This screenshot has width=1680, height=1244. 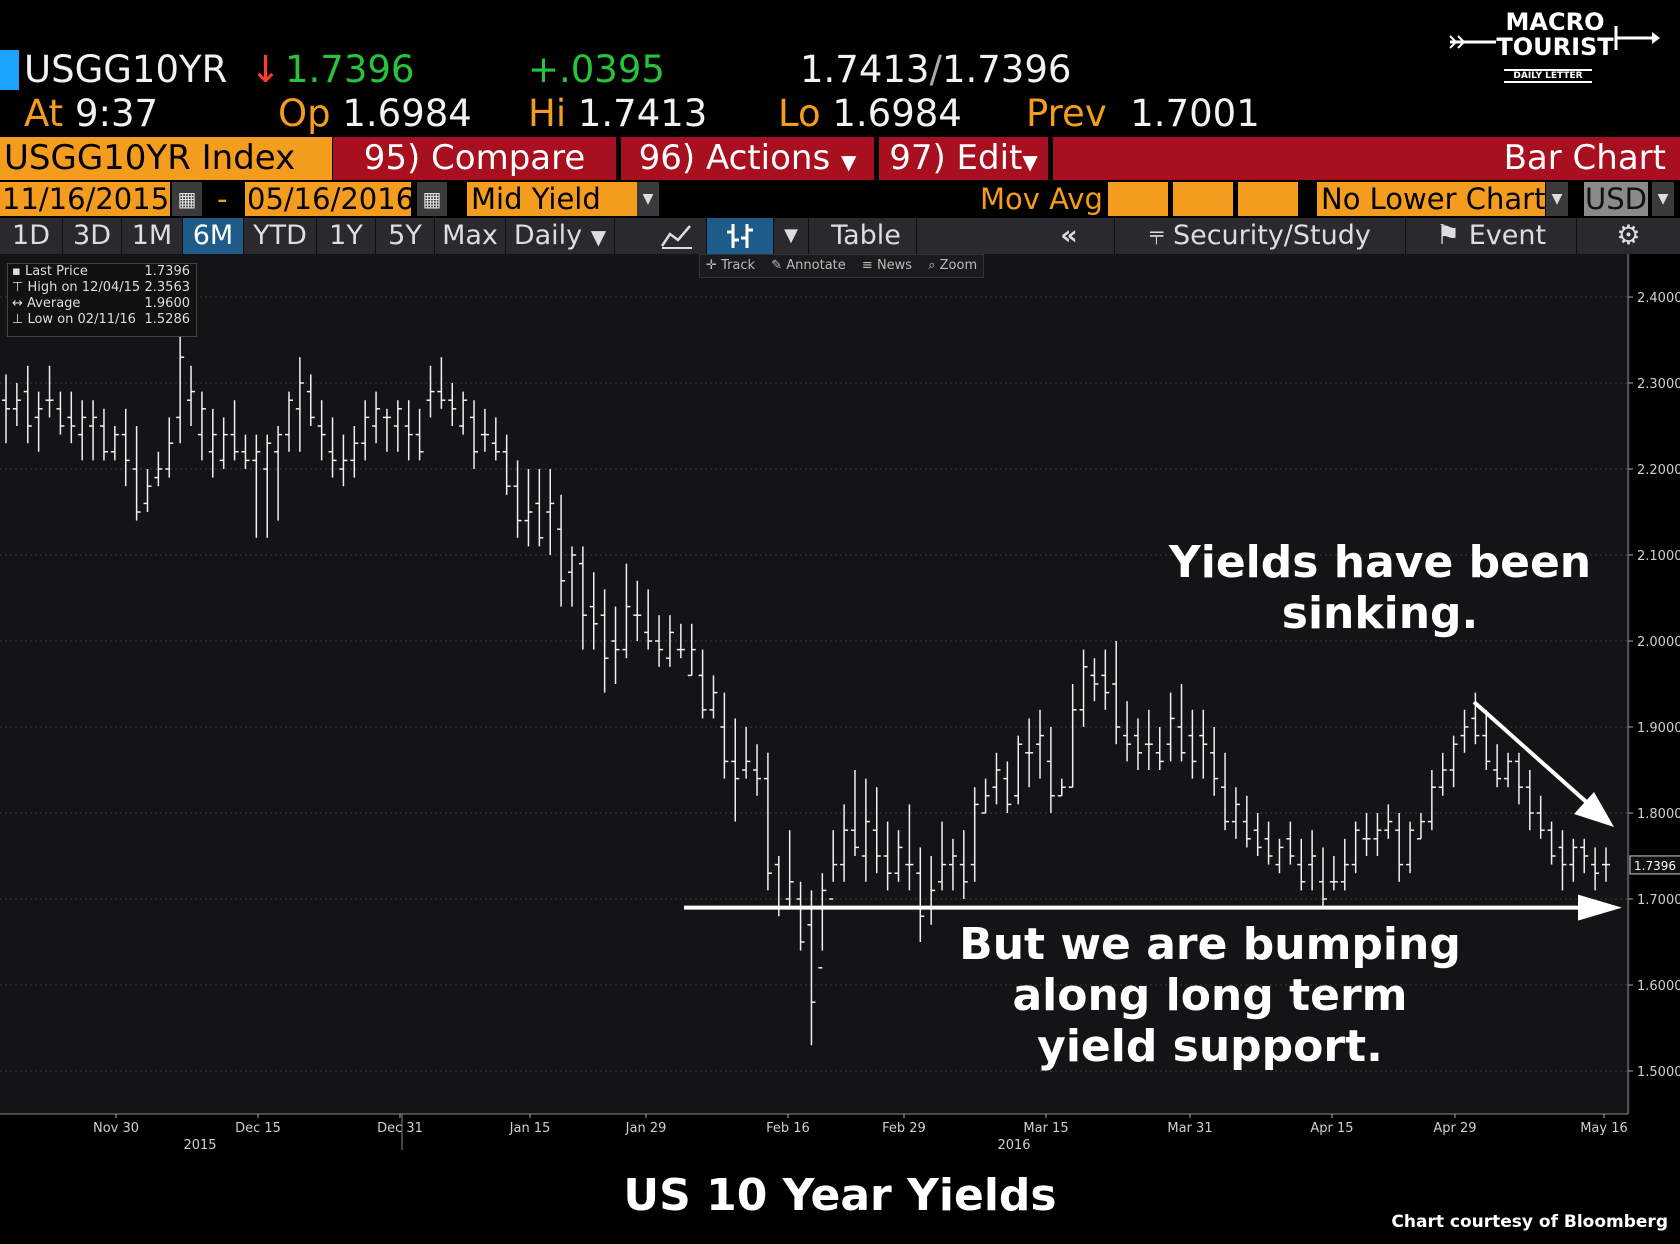 What do you see at coordinates (740, 236) in the screenshot?
I see `bar-chart-icon` at bounding box center [740, 236].